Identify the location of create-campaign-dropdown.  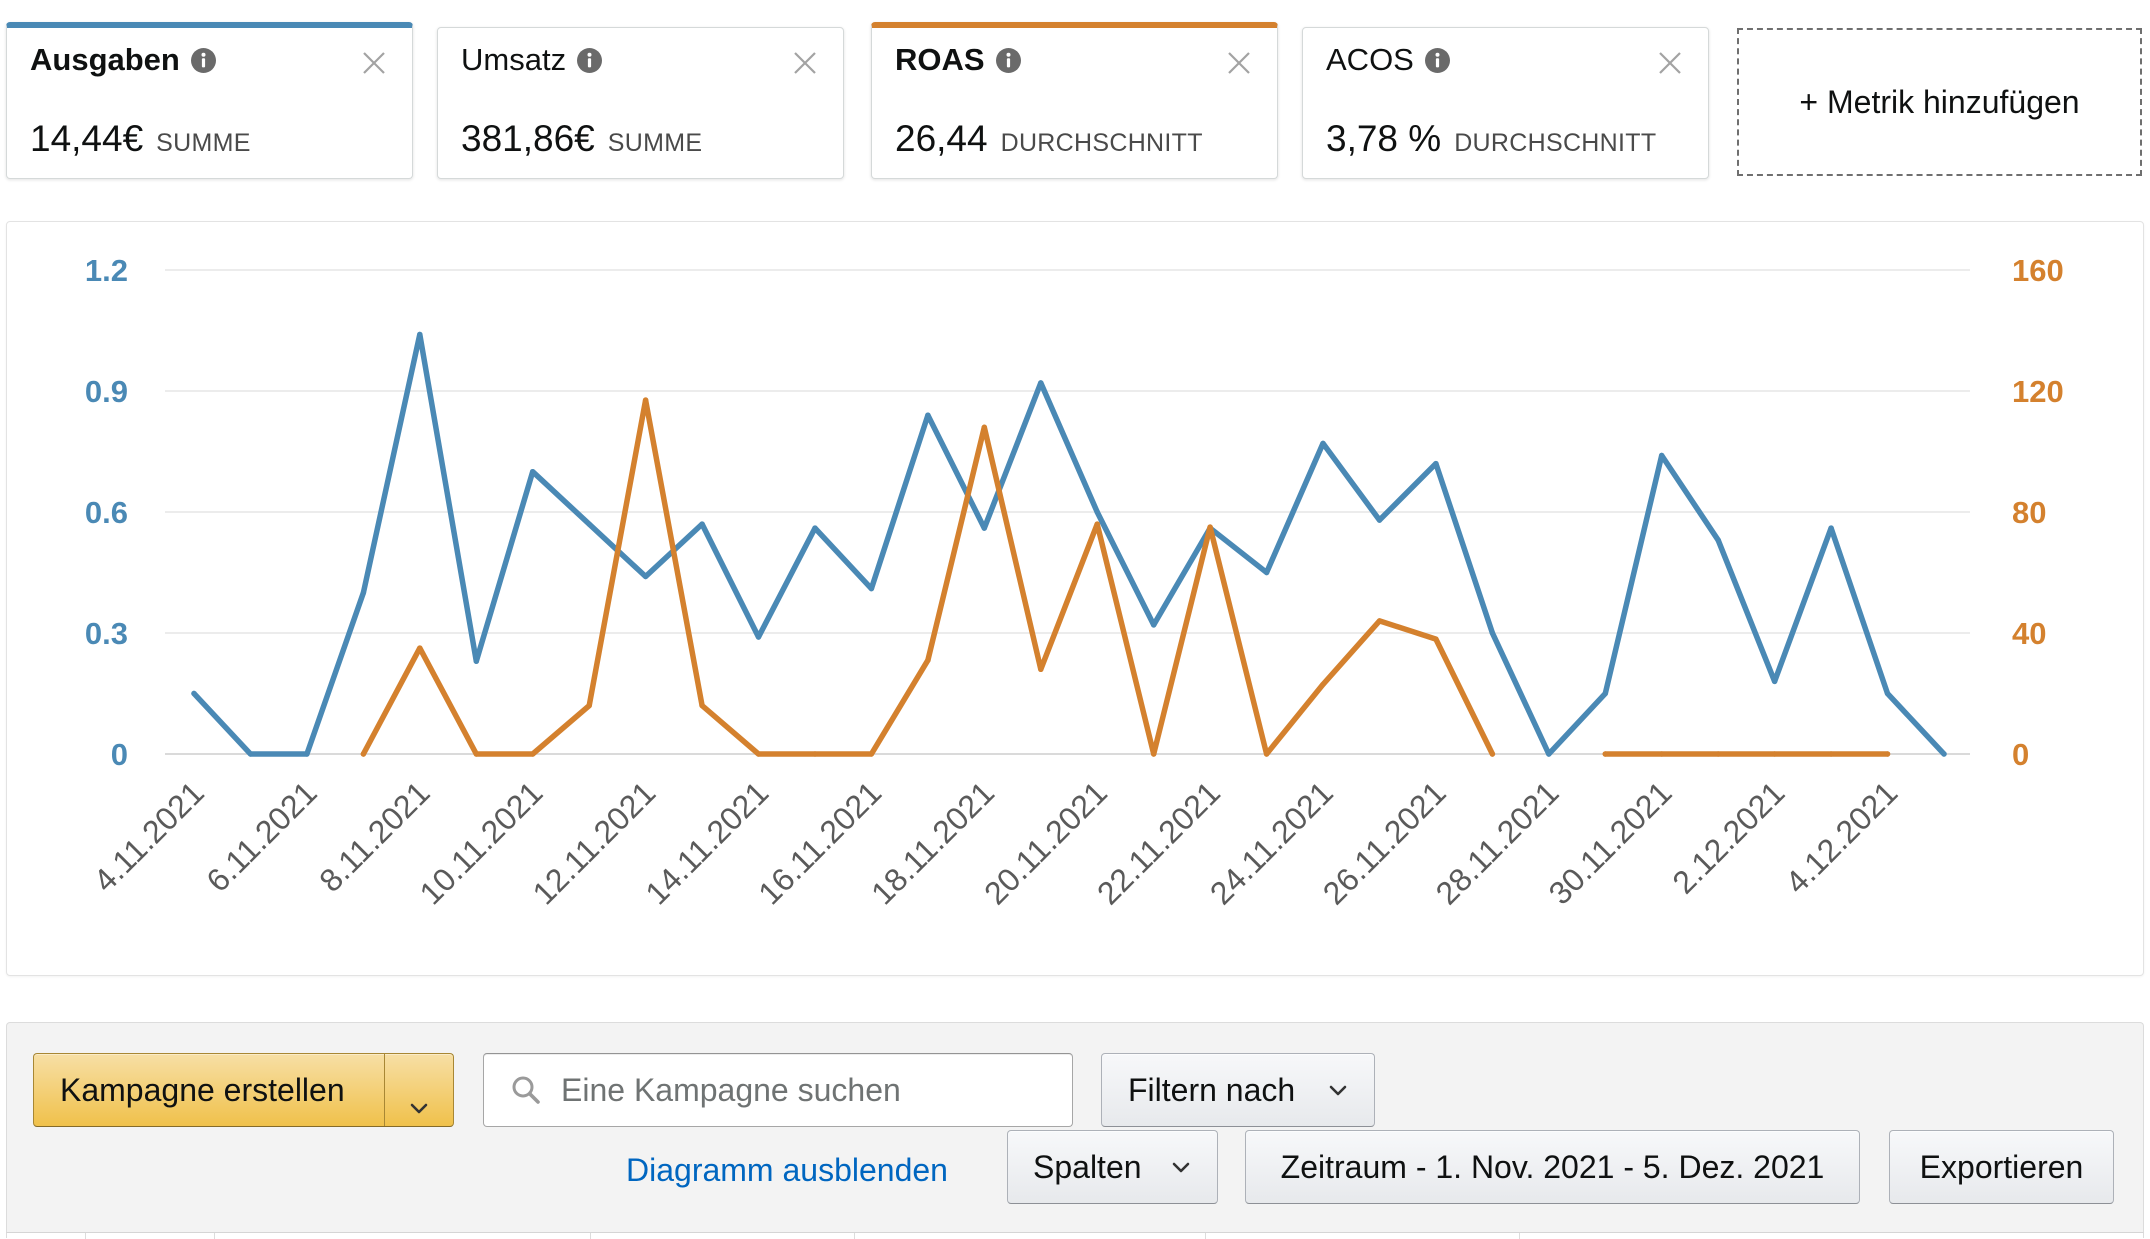
(418, 1090).